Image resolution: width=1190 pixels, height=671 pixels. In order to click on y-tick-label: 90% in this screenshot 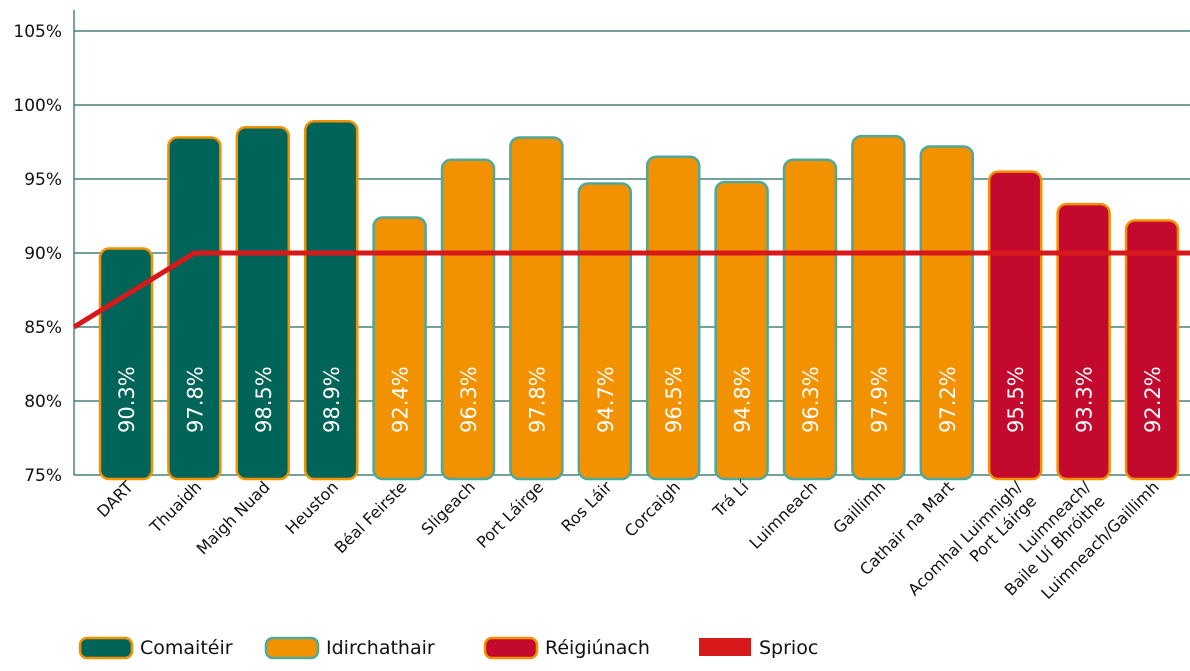, I will do `click(43, 254)`.